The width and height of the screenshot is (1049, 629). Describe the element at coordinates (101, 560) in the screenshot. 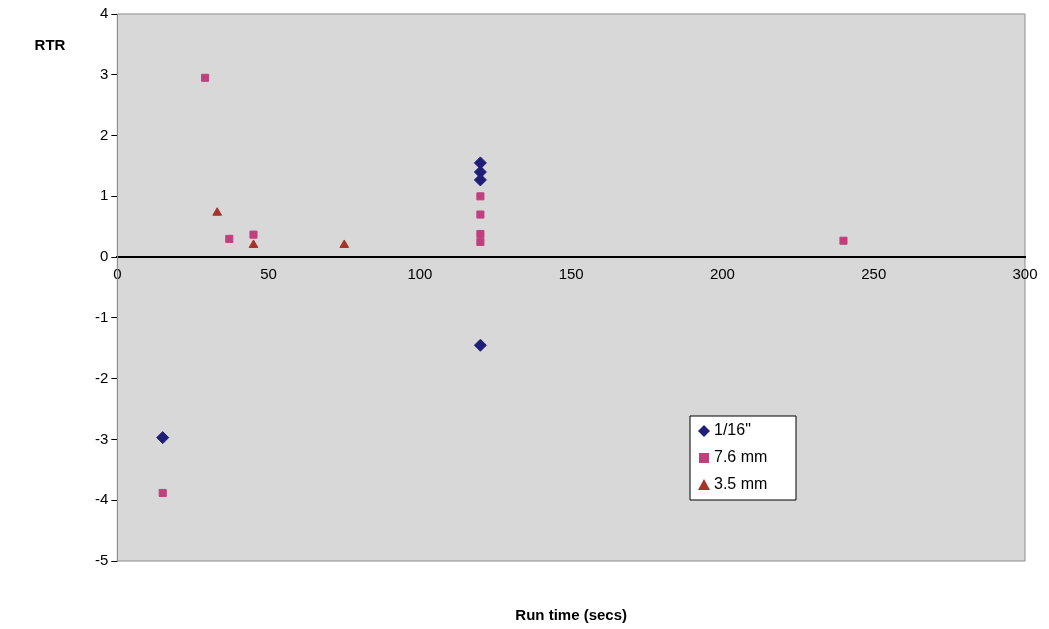

I see `y-tick-label: -5` at that location.